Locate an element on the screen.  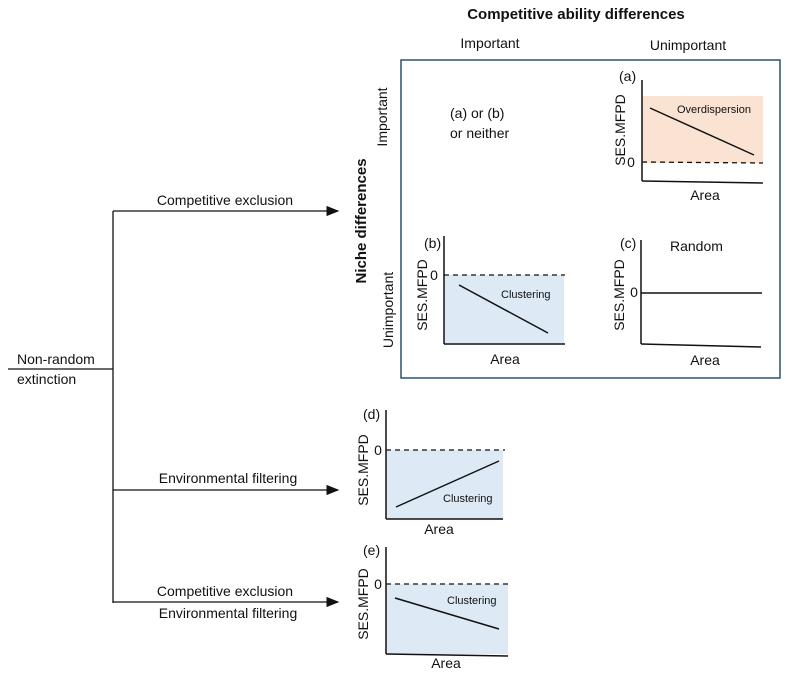
panel-letter: (a) is located at coordinates (627, 76).